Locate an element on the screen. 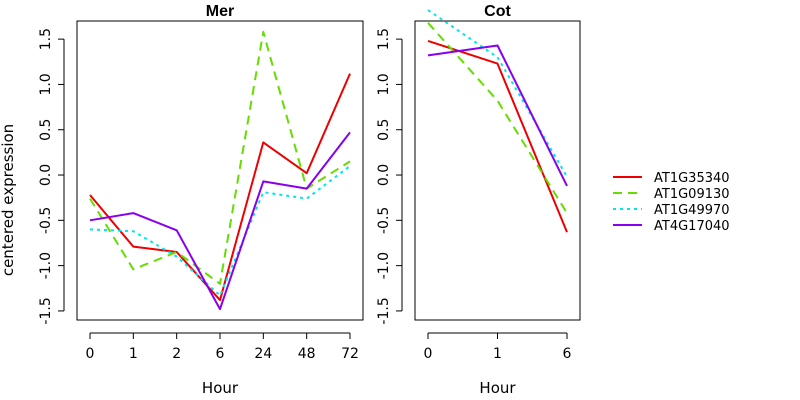  x-tick-label: 72 is located at coordinates (350, 354).